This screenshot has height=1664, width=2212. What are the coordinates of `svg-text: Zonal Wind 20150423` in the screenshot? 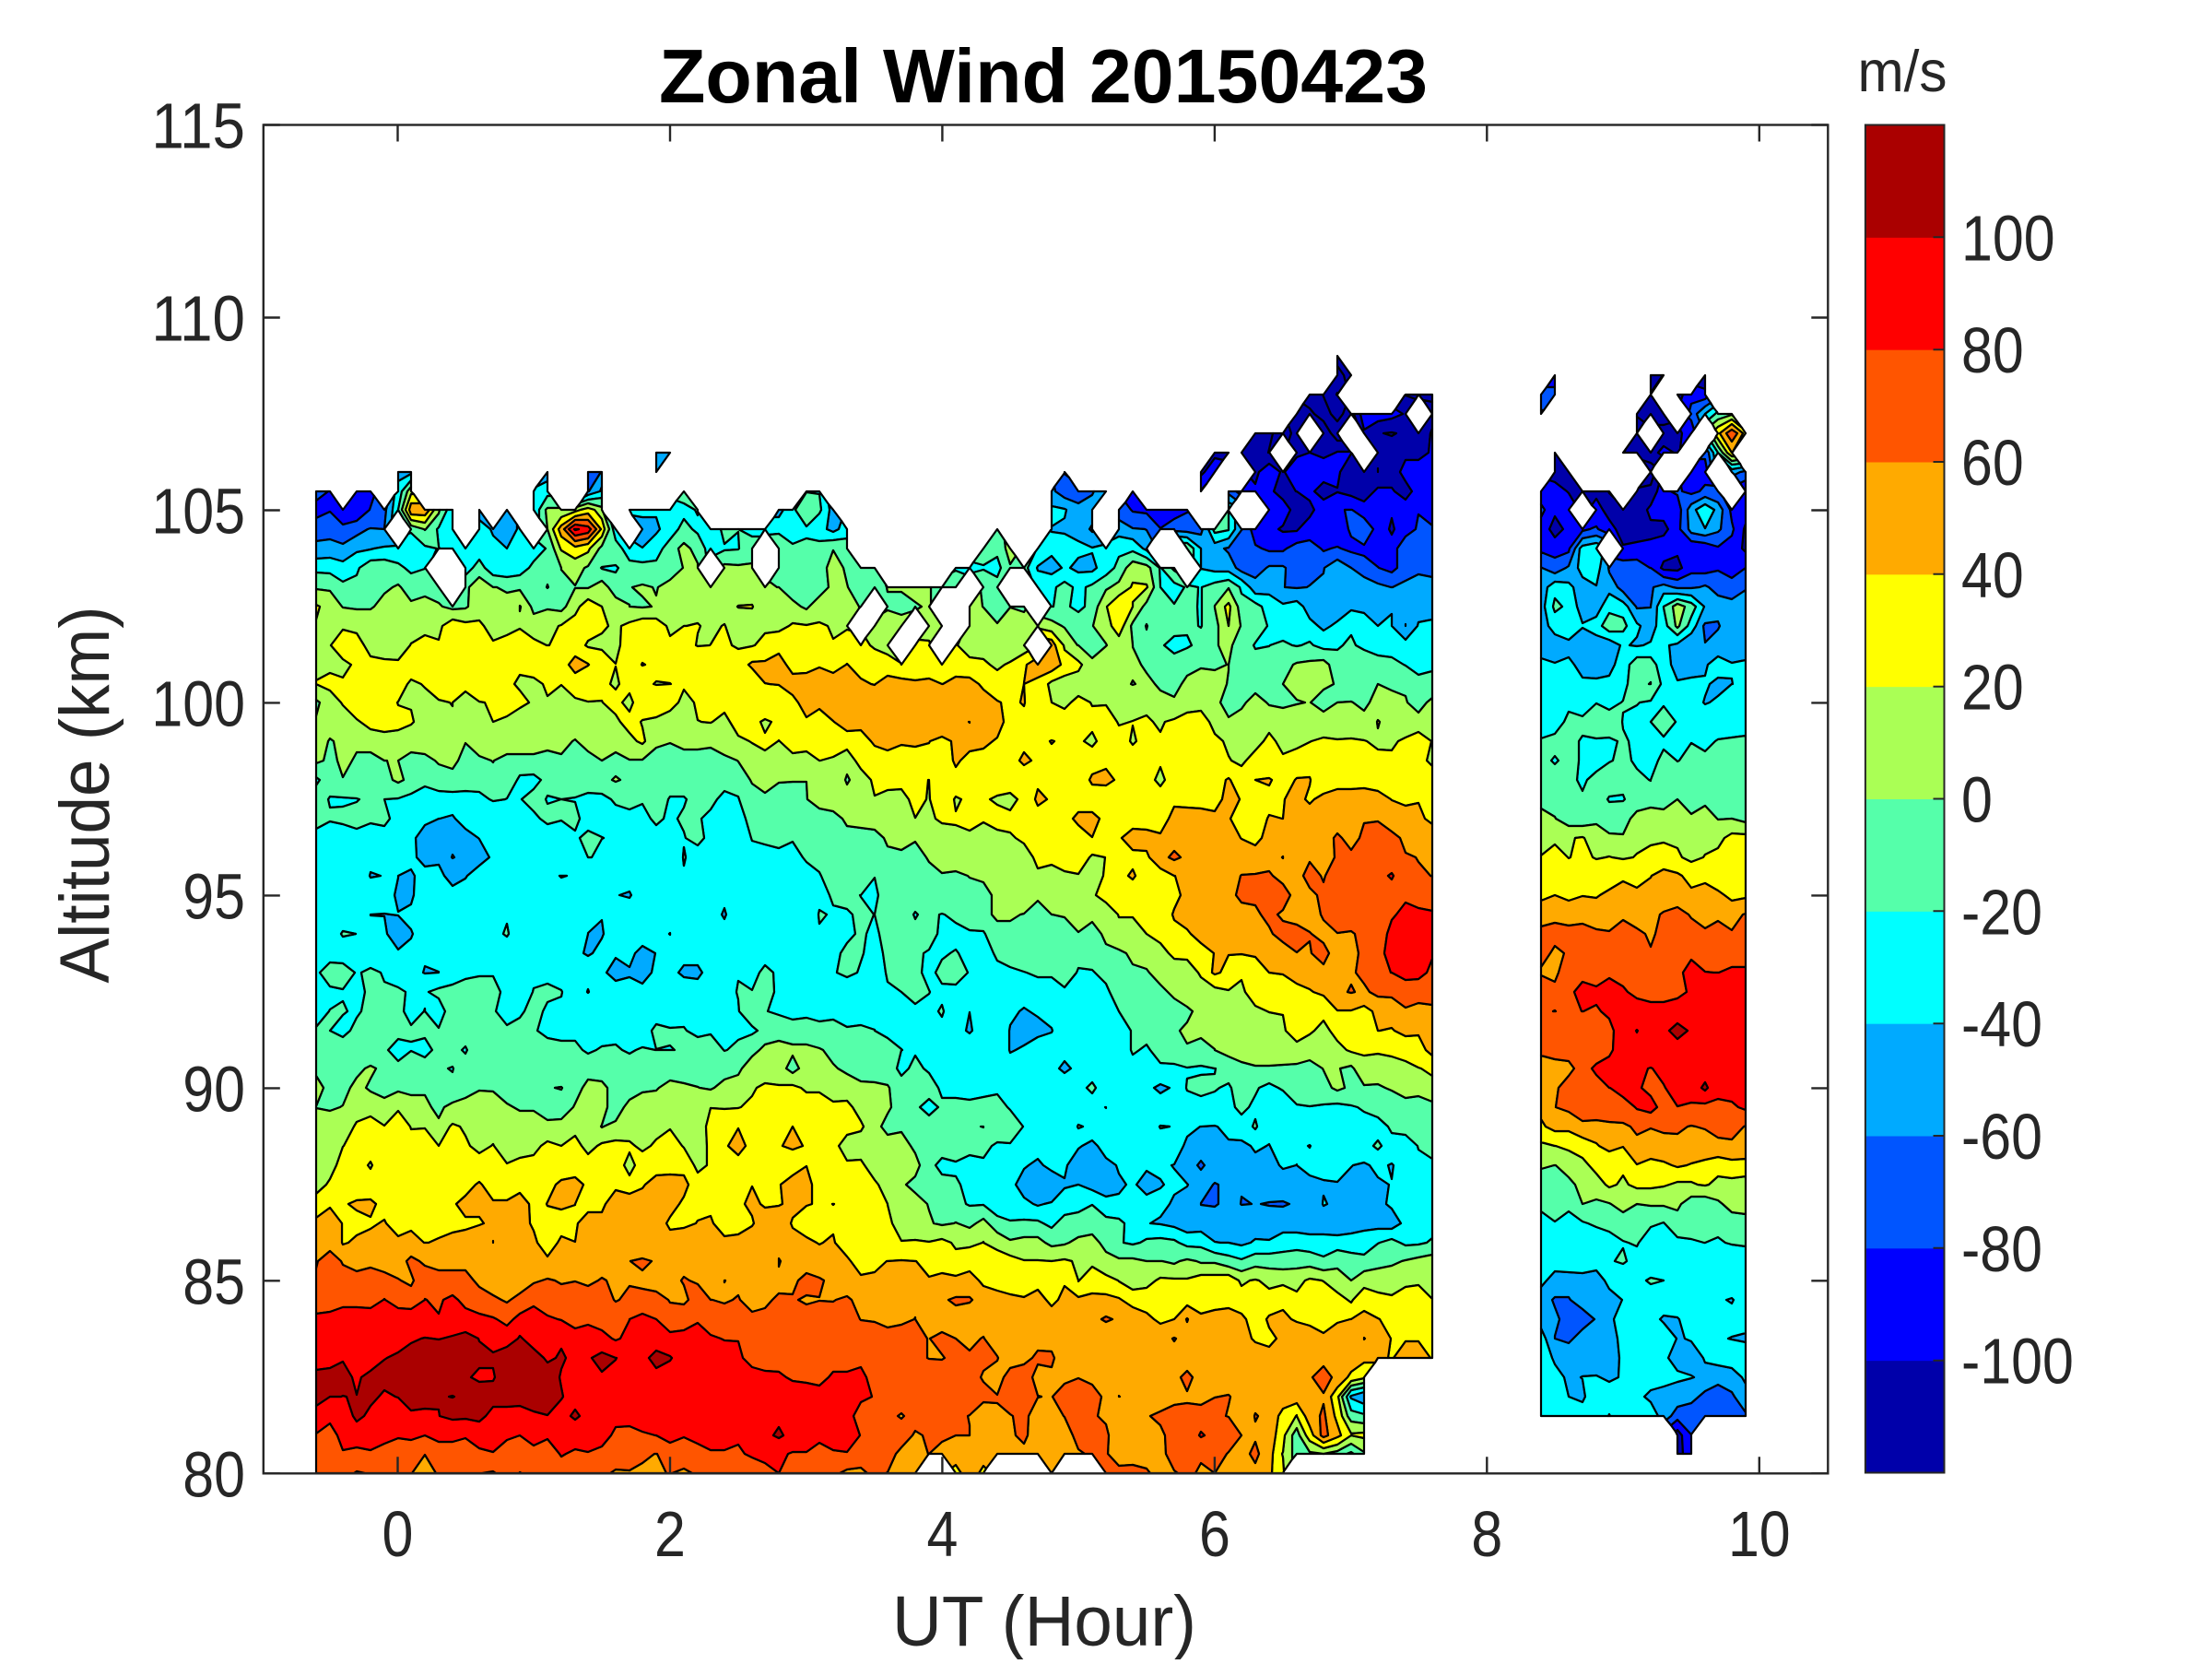 It's located at (1043, 76).